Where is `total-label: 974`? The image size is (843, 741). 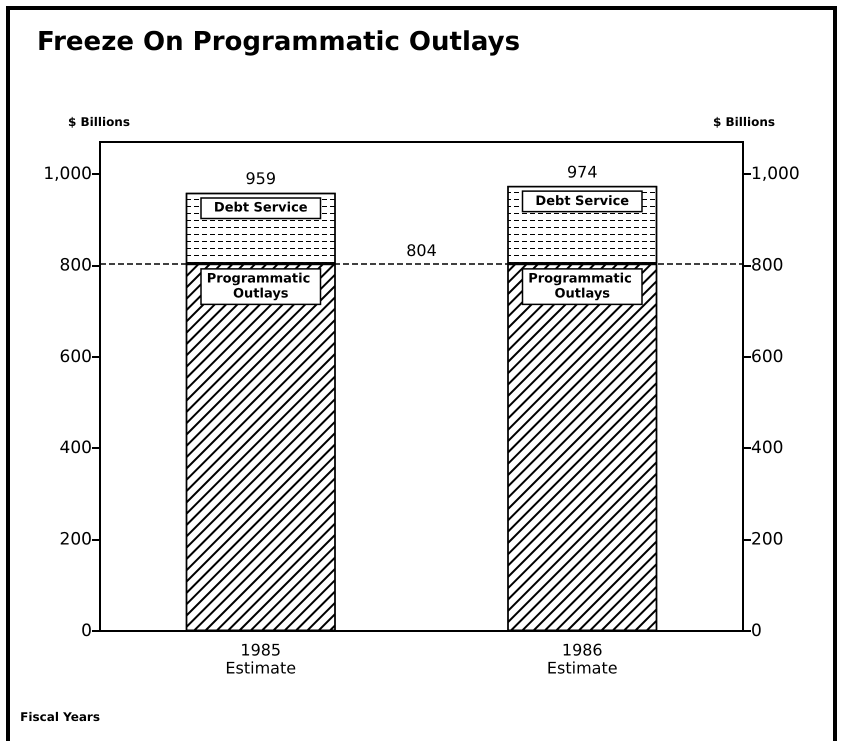
total-label: 974 is located at coordinates (582, 172).